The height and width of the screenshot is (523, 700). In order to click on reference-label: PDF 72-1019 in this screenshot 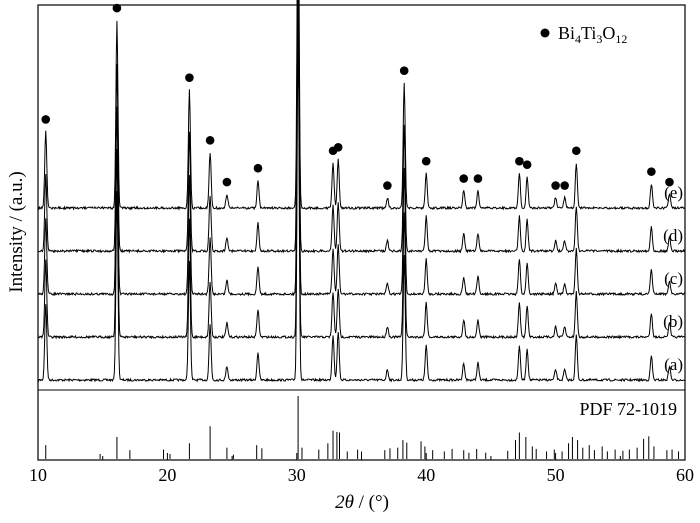, I will do `click(628, 409)`.